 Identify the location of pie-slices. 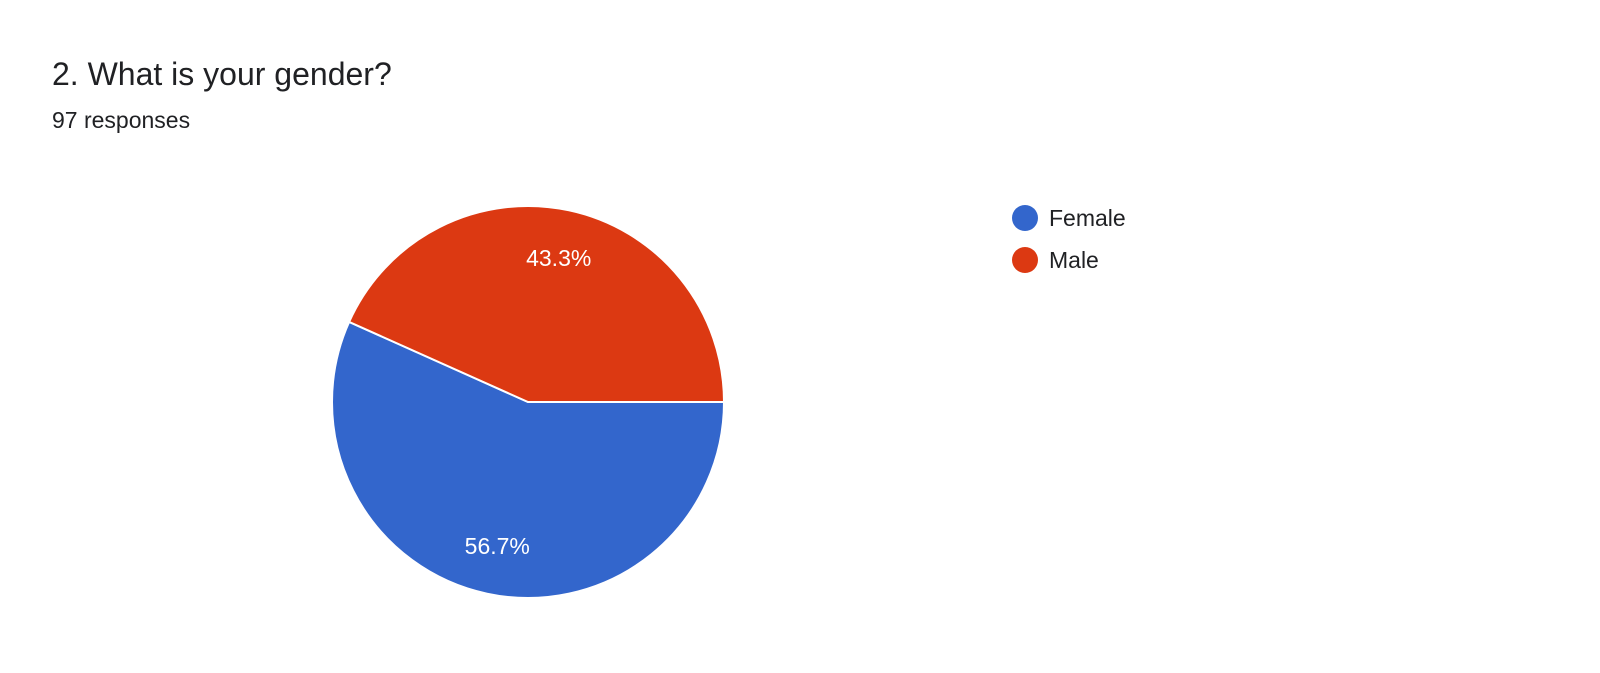
(528, 402).